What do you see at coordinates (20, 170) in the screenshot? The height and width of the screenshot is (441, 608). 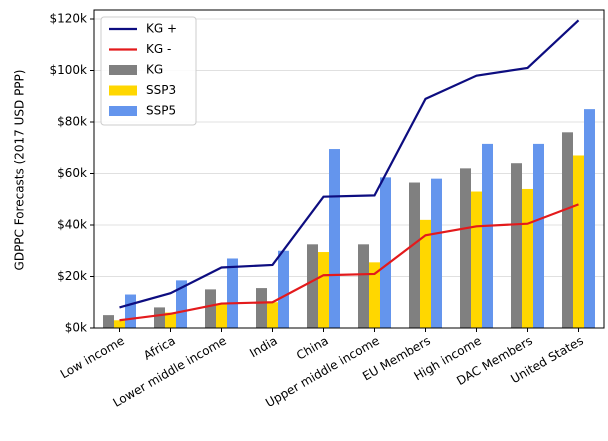 I see `y-axis-label: GDPPC Forecasts (2017 USD PPP)` at bounding box center [20, 170].